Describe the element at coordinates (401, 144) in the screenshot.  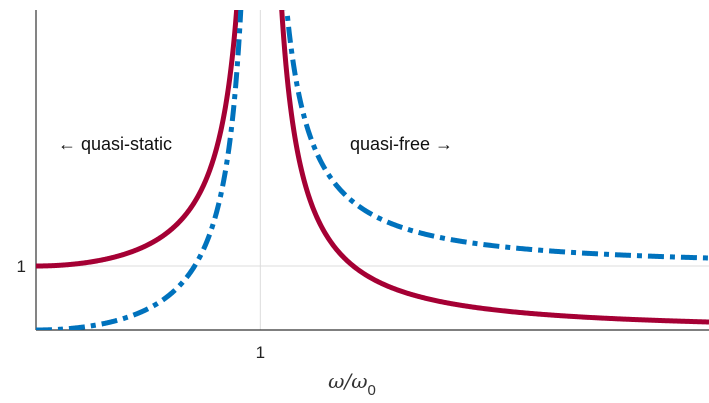
I see `annotation-quasi-free: quasi-free →` at that location.